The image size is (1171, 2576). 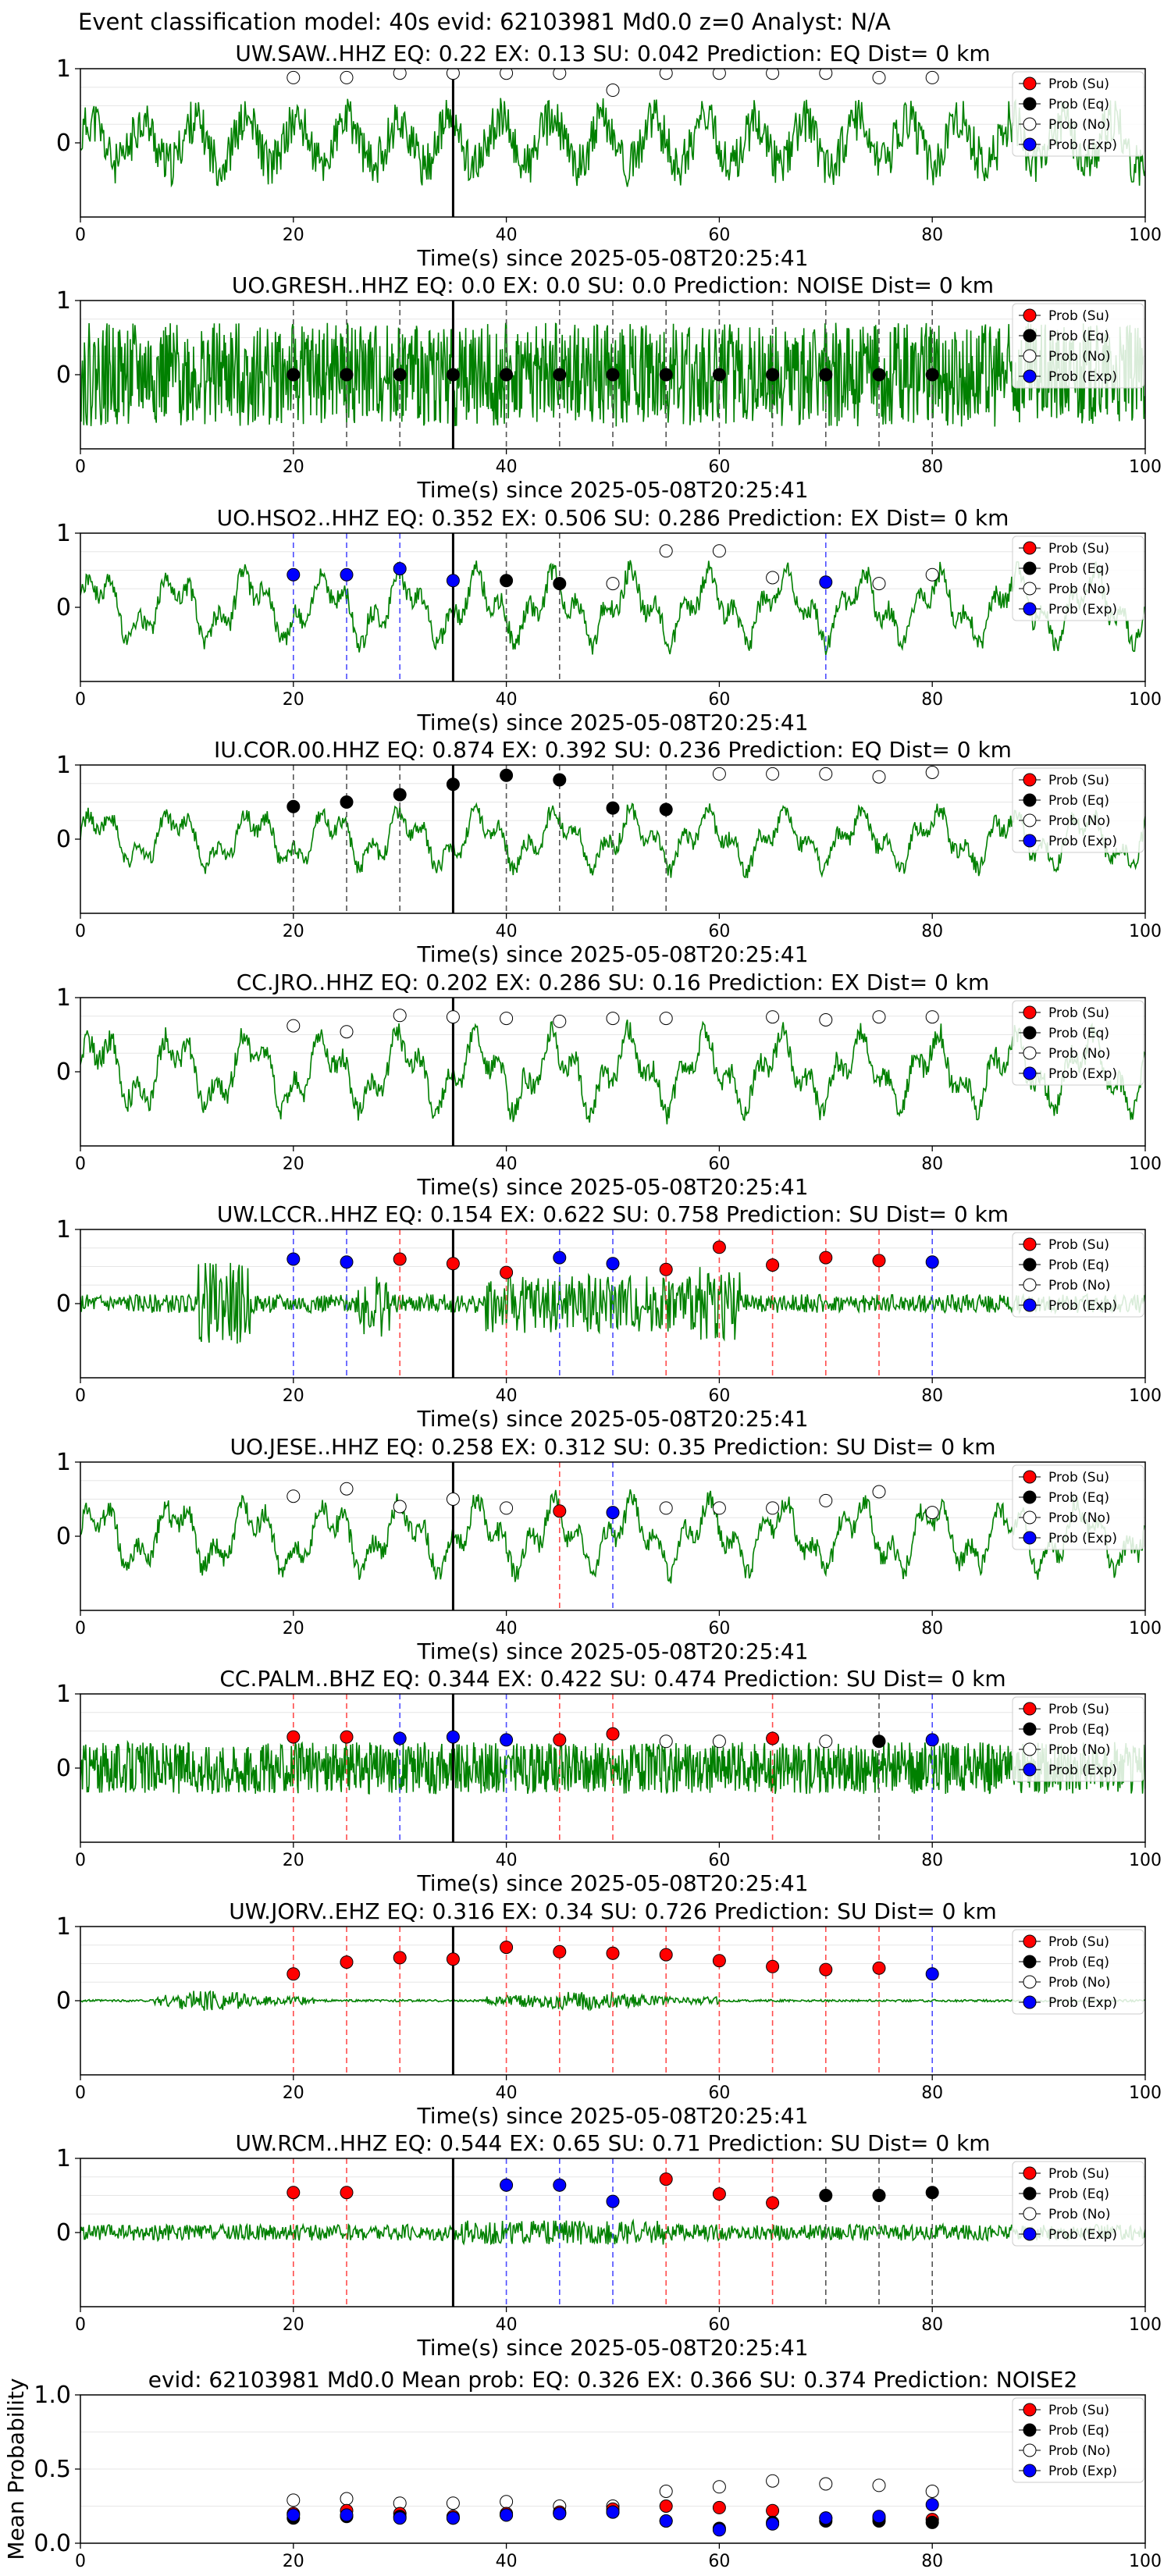 I want to click on legend-label-su: Prob (Su), so click(x=1078, y=316).